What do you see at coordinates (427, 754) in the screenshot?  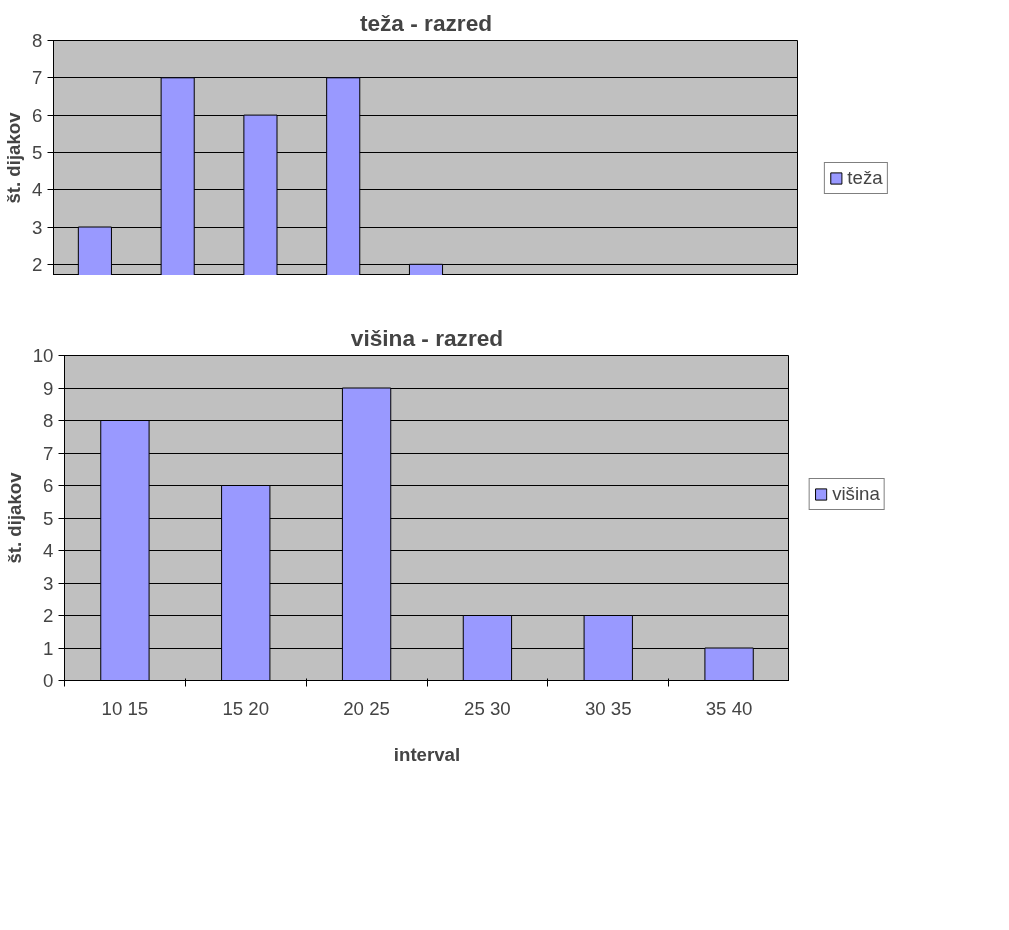 I see `x-axis-title: interval` at bounding box center [427, 754].